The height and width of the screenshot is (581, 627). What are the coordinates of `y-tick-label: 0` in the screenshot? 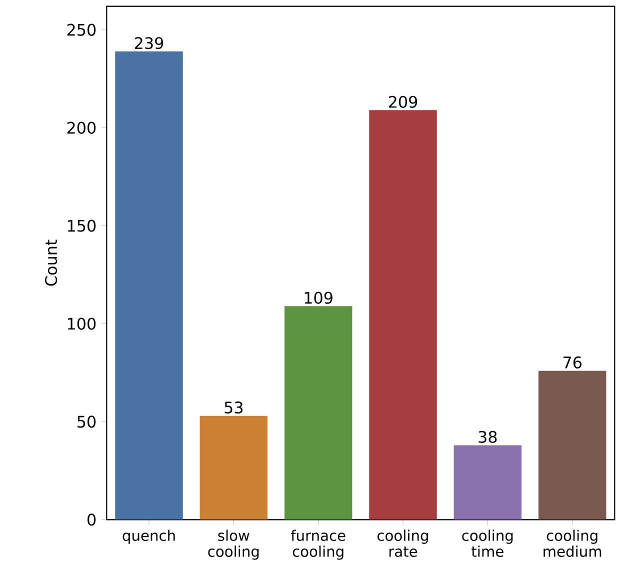 It's located at (92, 520).